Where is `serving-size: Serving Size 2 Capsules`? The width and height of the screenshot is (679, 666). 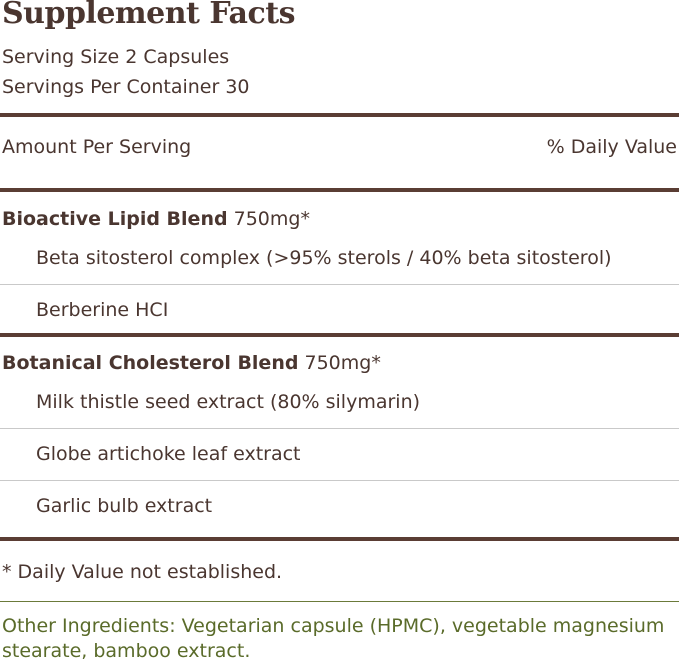
serving-size: Serving Size 2 Capsules is located at coordinates (116, 57).